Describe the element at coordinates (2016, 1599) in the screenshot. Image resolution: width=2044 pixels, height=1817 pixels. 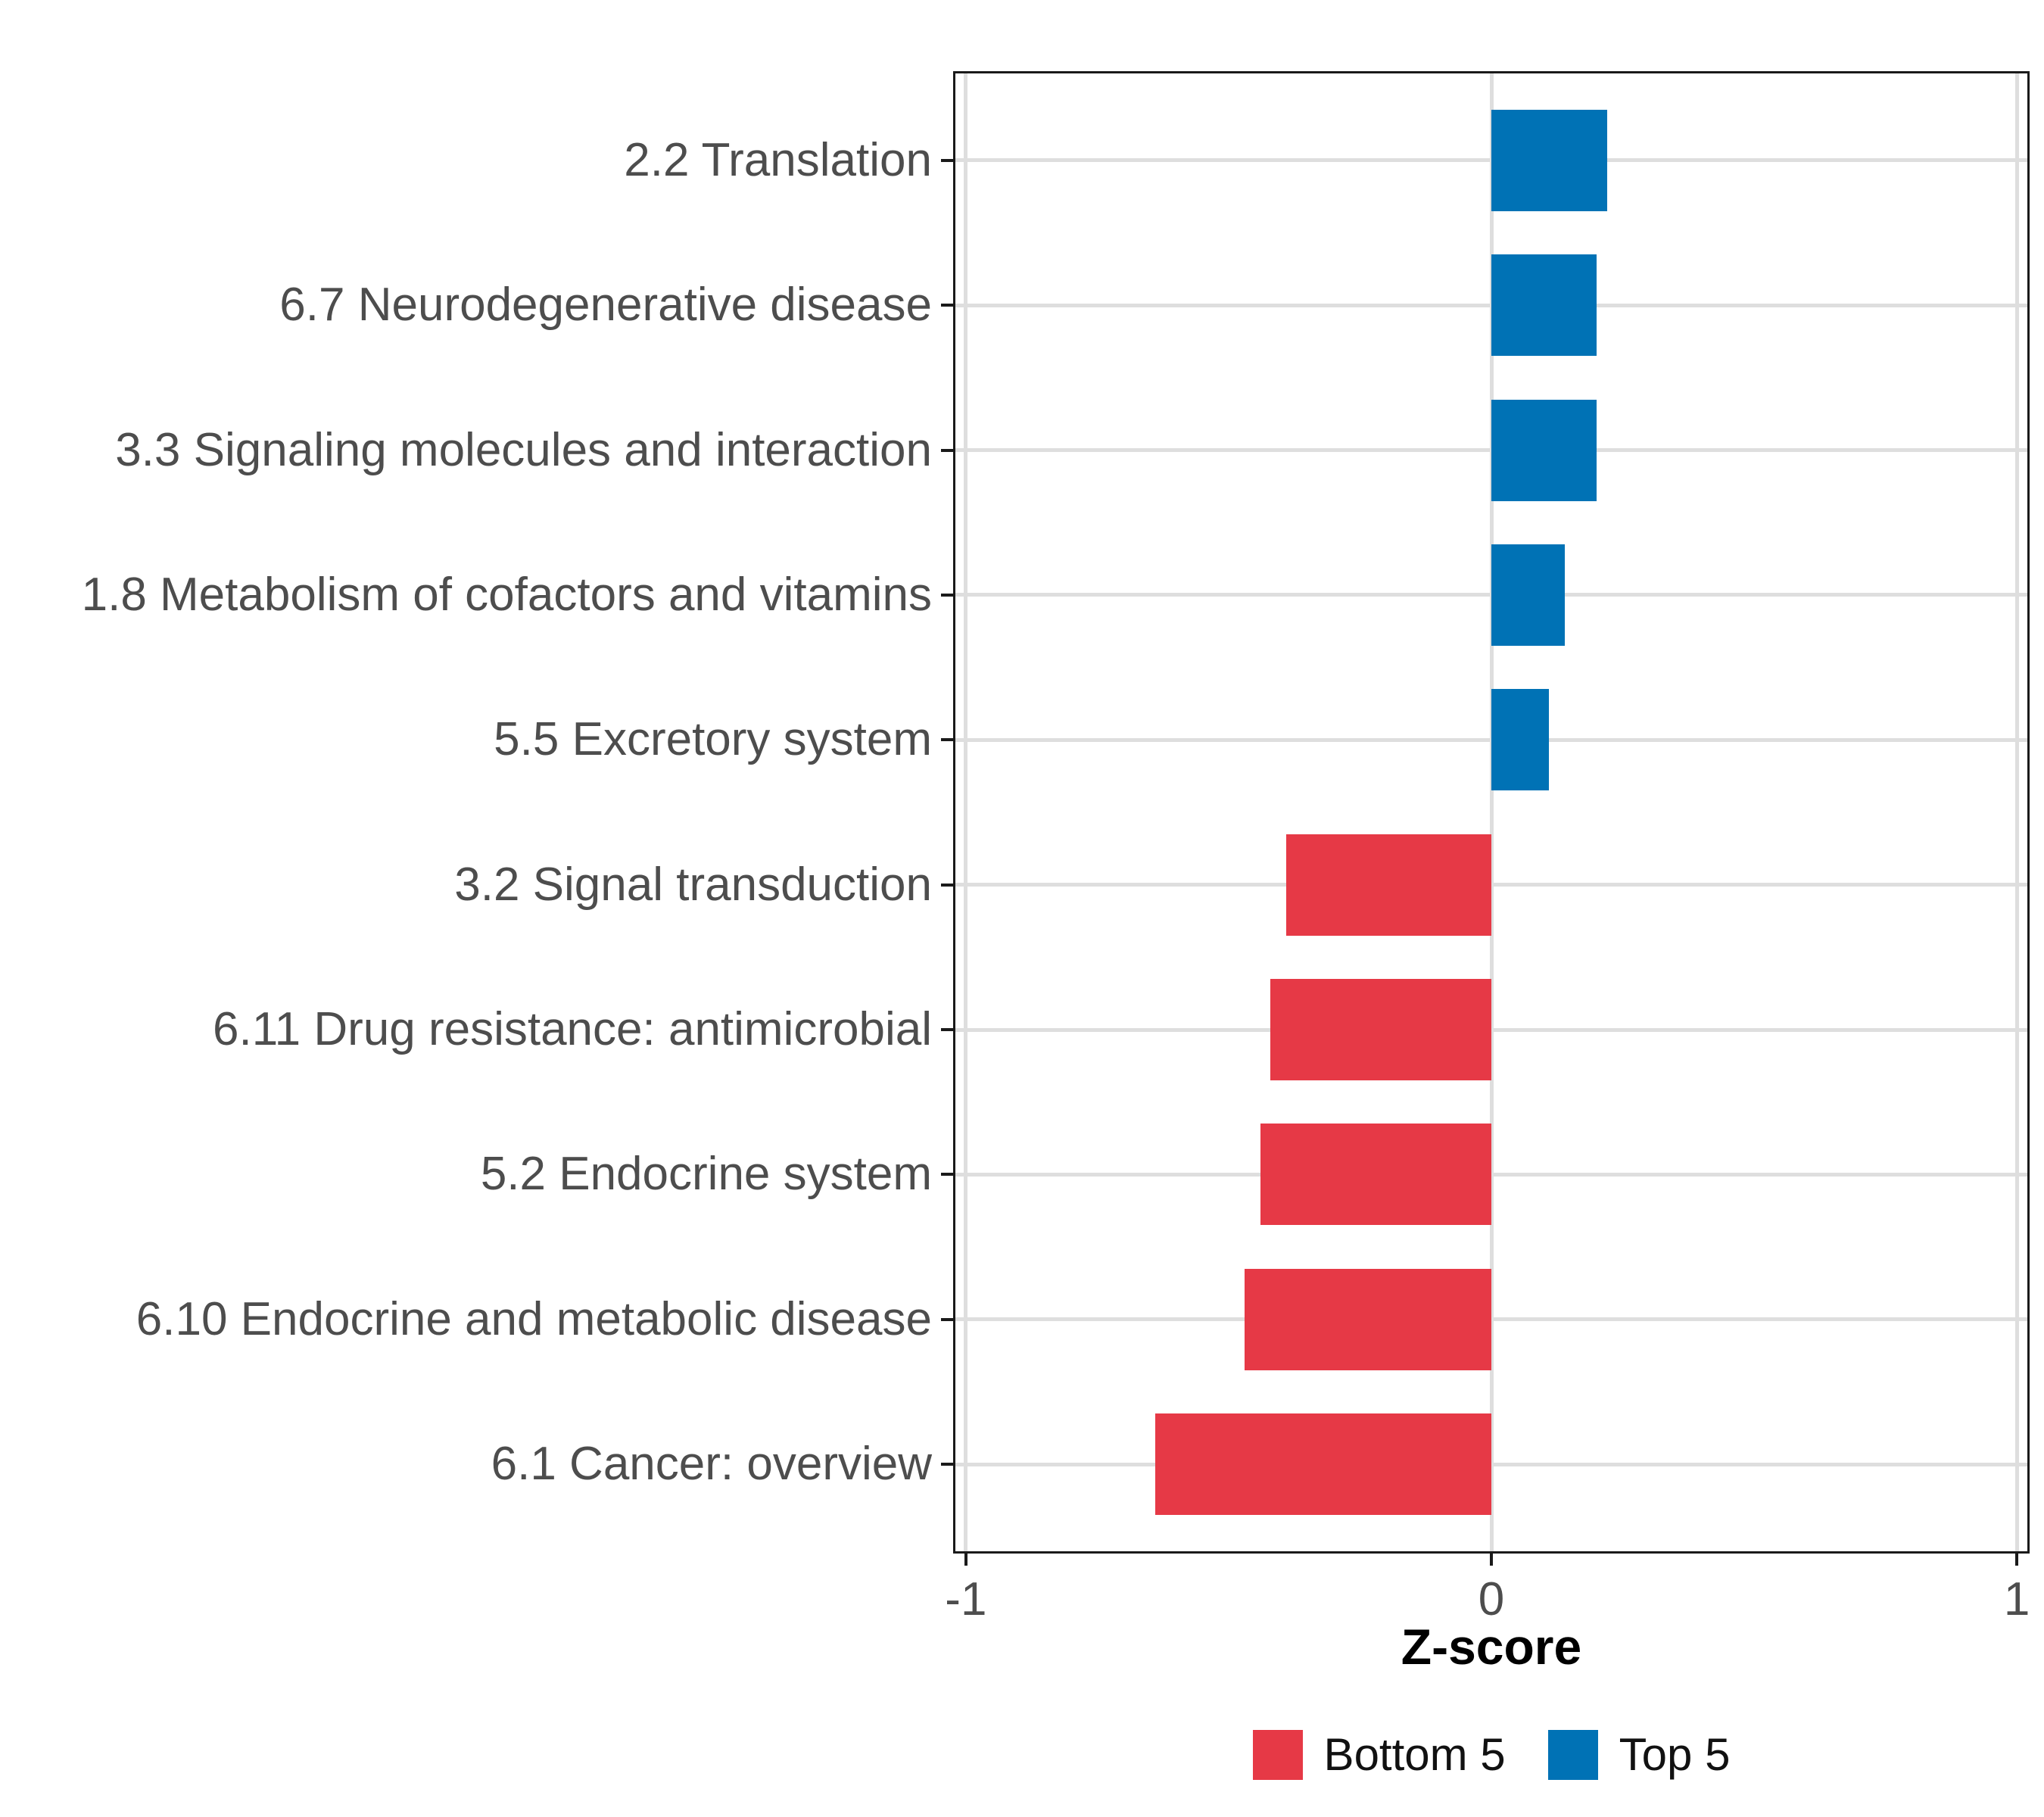
I see `x-tick-label-1: 1` at that location.